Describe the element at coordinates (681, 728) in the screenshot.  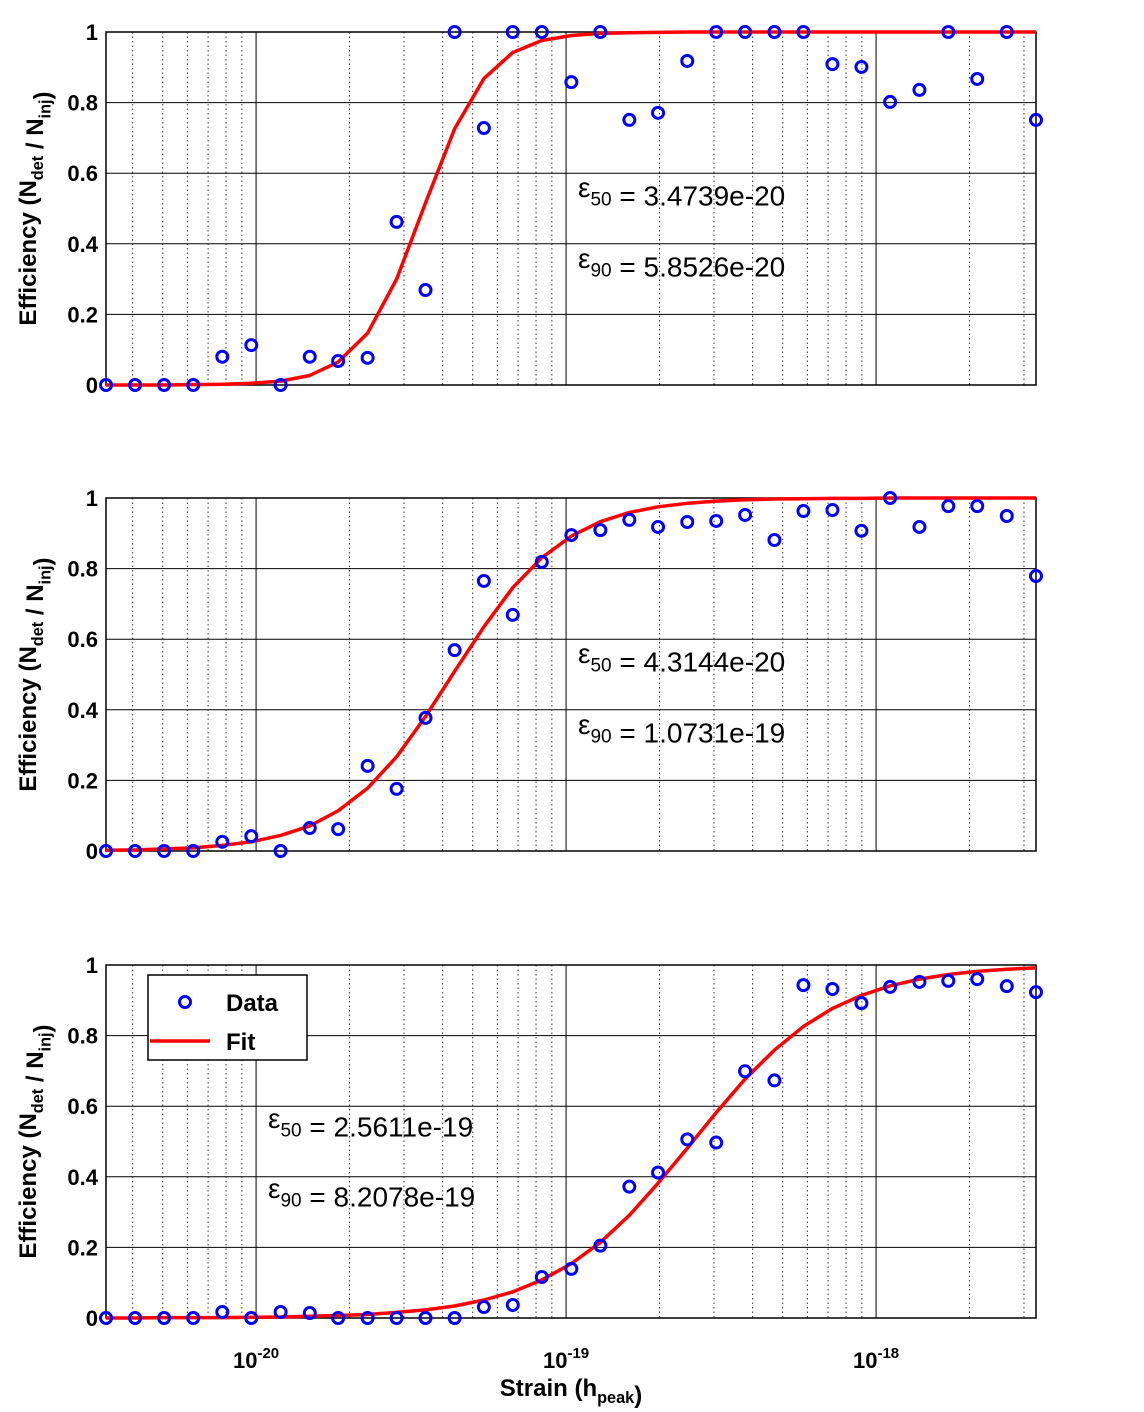
I see `annotation: ε90 = 1.0731e-19` at that location.